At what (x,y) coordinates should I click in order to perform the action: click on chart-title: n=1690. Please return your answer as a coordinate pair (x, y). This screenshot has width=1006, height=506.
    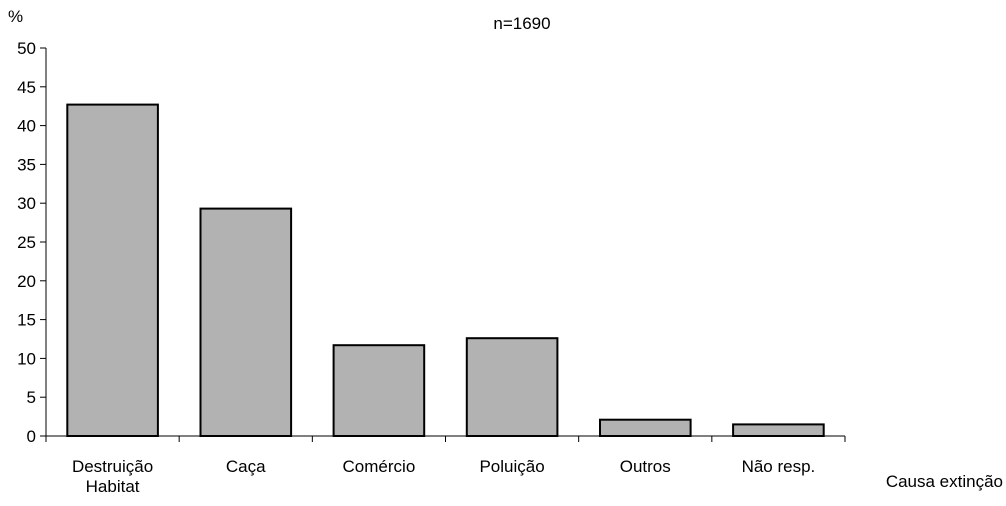
    Looking at the image, I should click on (521, 23).